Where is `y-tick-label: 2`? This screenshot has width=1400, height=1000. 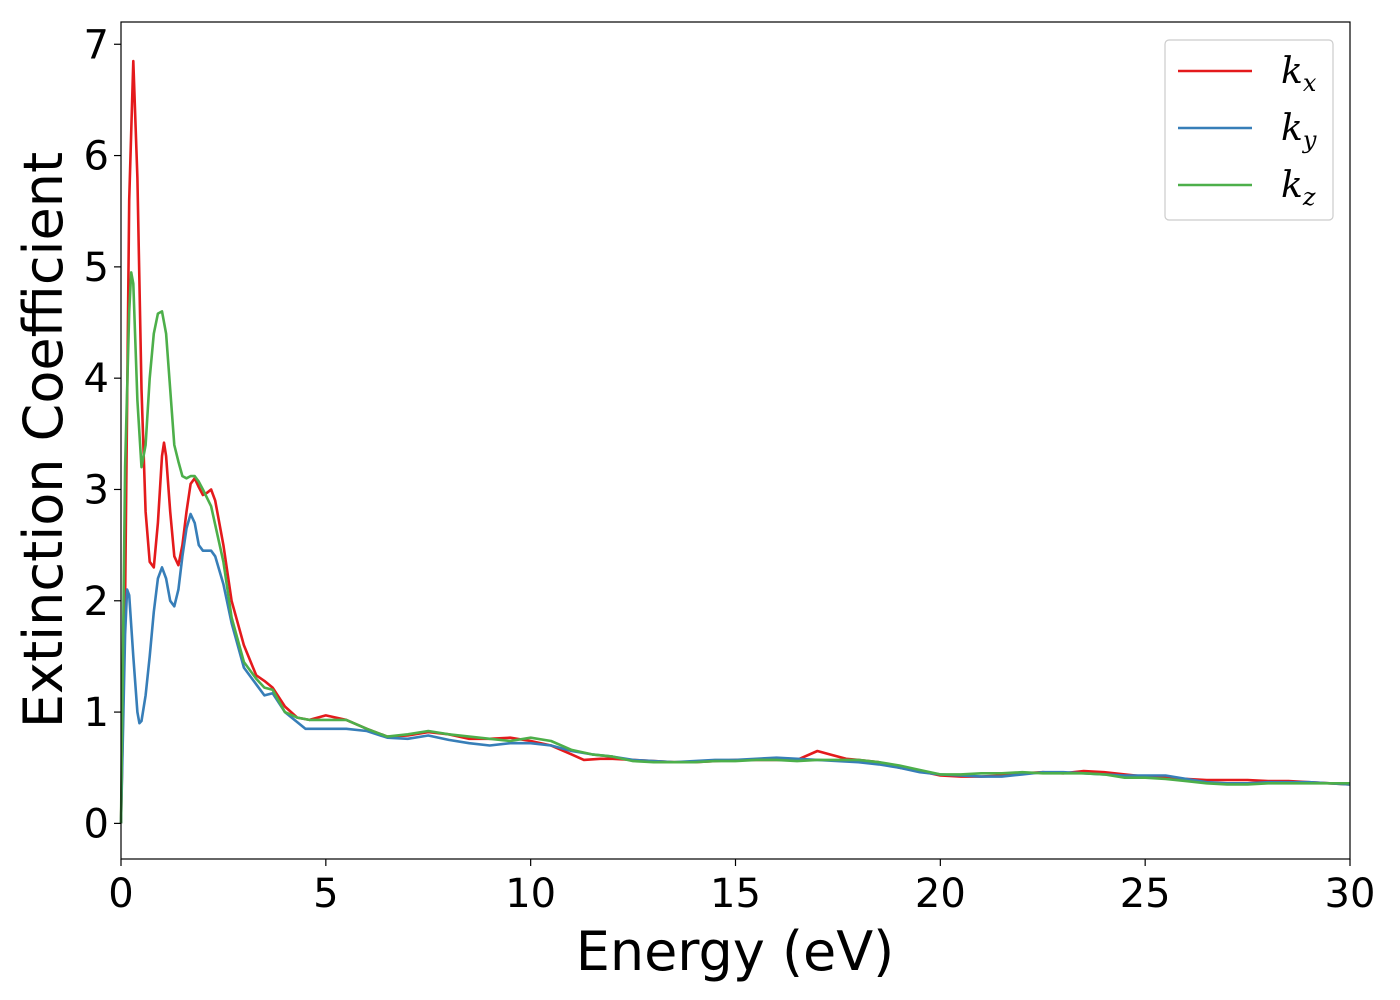
y-tick-label: 2 is located at coordinates (96, 602).